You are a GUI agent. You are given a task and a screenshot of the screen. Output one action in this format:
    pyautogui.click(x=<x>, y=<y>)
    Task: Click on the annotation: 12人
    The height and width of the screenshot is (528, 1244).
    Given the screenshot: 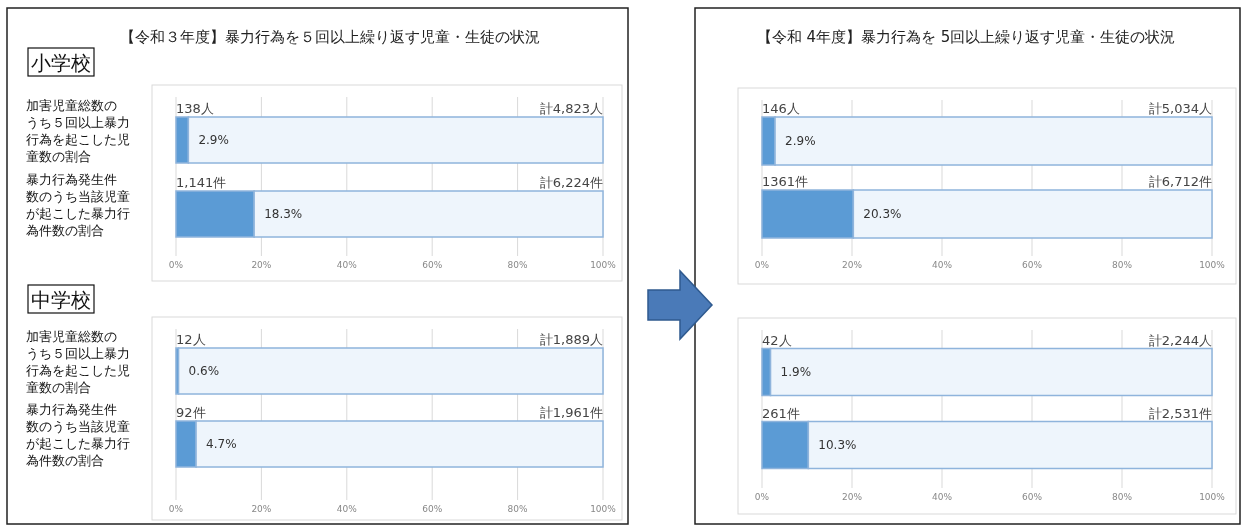 What is the action you would take?
    pyautogui.click(x=191, y=339)
    